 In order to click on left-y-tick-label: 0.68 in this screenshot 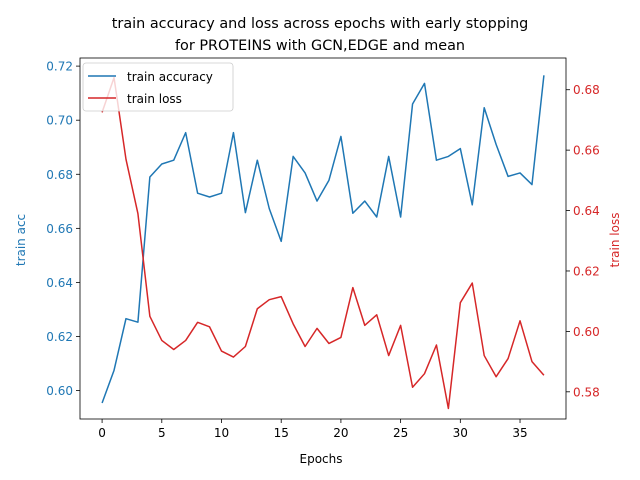, I will do `click(59, 175)`.